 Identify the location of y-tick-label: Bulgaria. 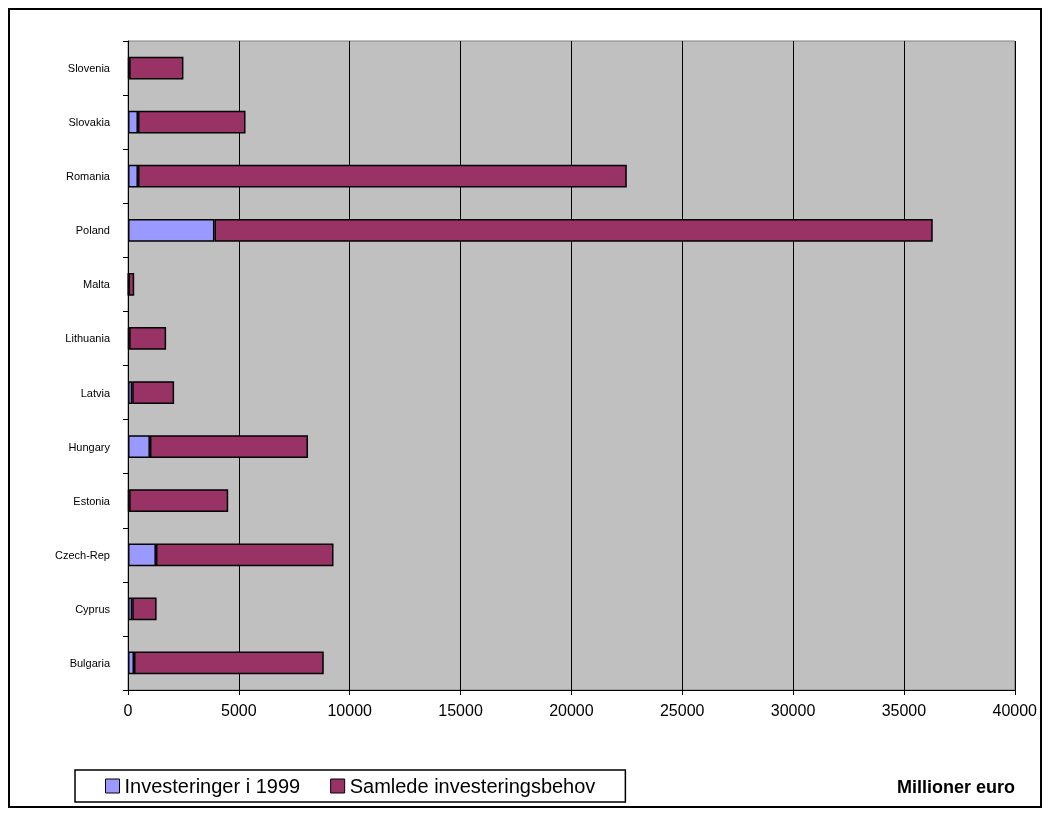
(90, 662).